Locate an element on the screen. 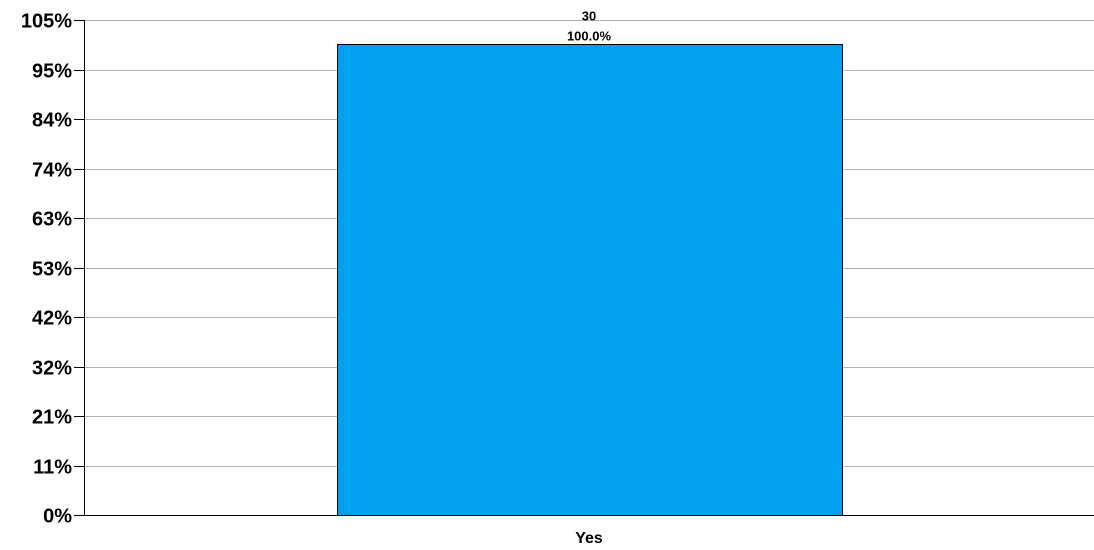 The width and height of the screenshot is (1094, 550). y-tick-label: 0% is located at coordinates (57, 517).